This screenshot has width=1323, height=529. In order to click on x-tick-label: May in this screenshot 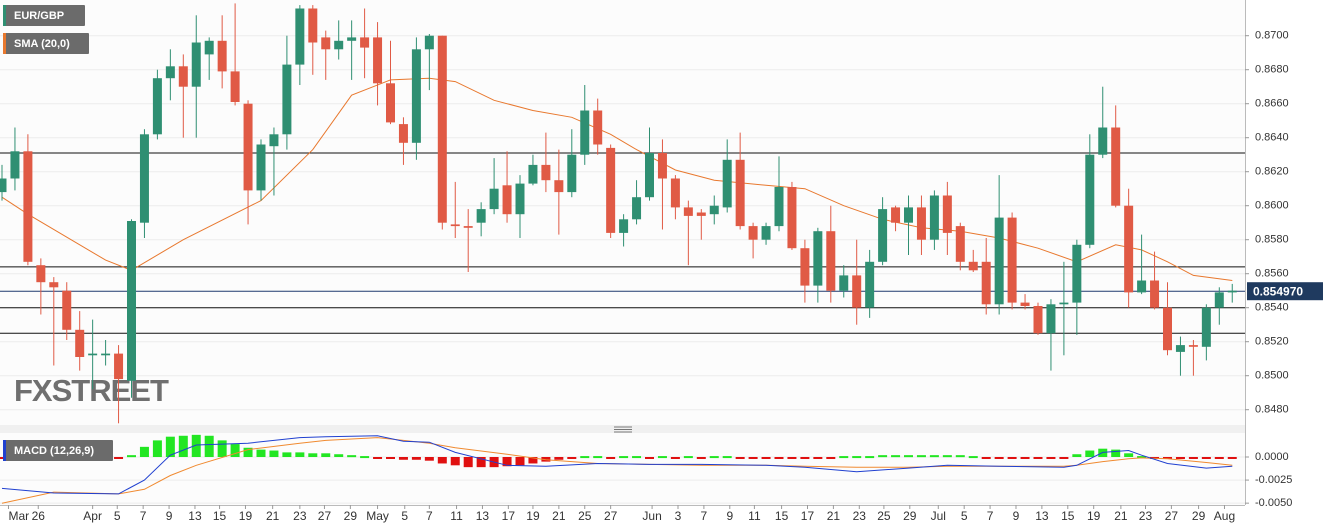, I will do `click(377, 516)`.